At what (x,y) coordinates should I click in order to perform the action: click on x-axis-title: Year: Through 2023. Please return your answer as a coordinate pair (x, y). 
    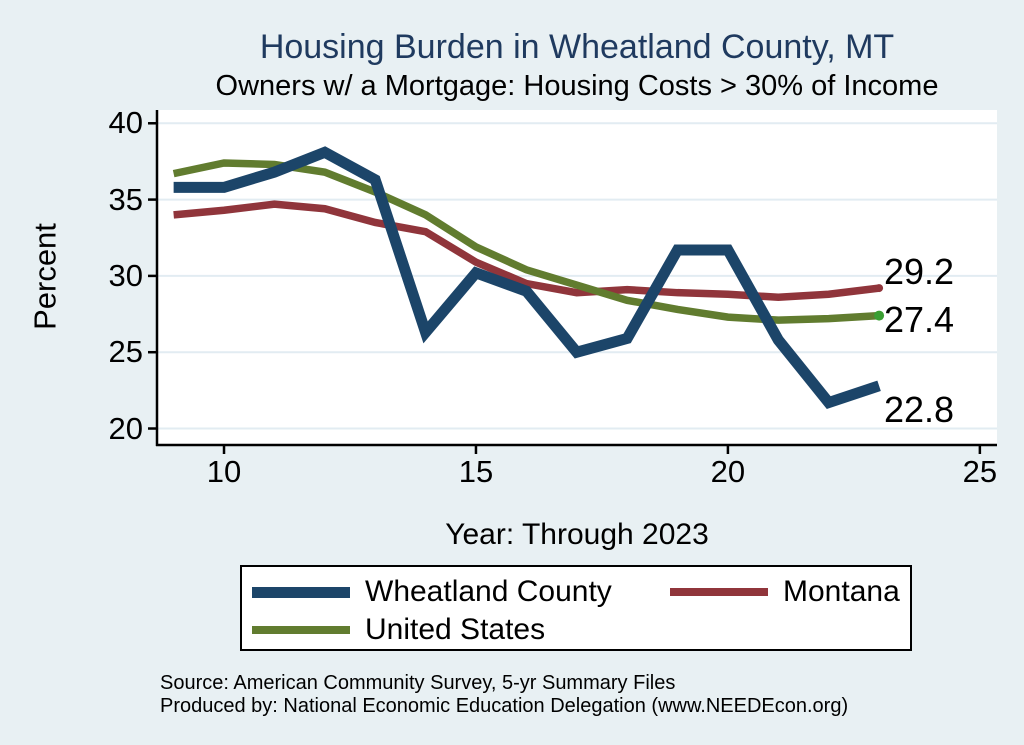
    Looking at the image, I should click on (577, 534).